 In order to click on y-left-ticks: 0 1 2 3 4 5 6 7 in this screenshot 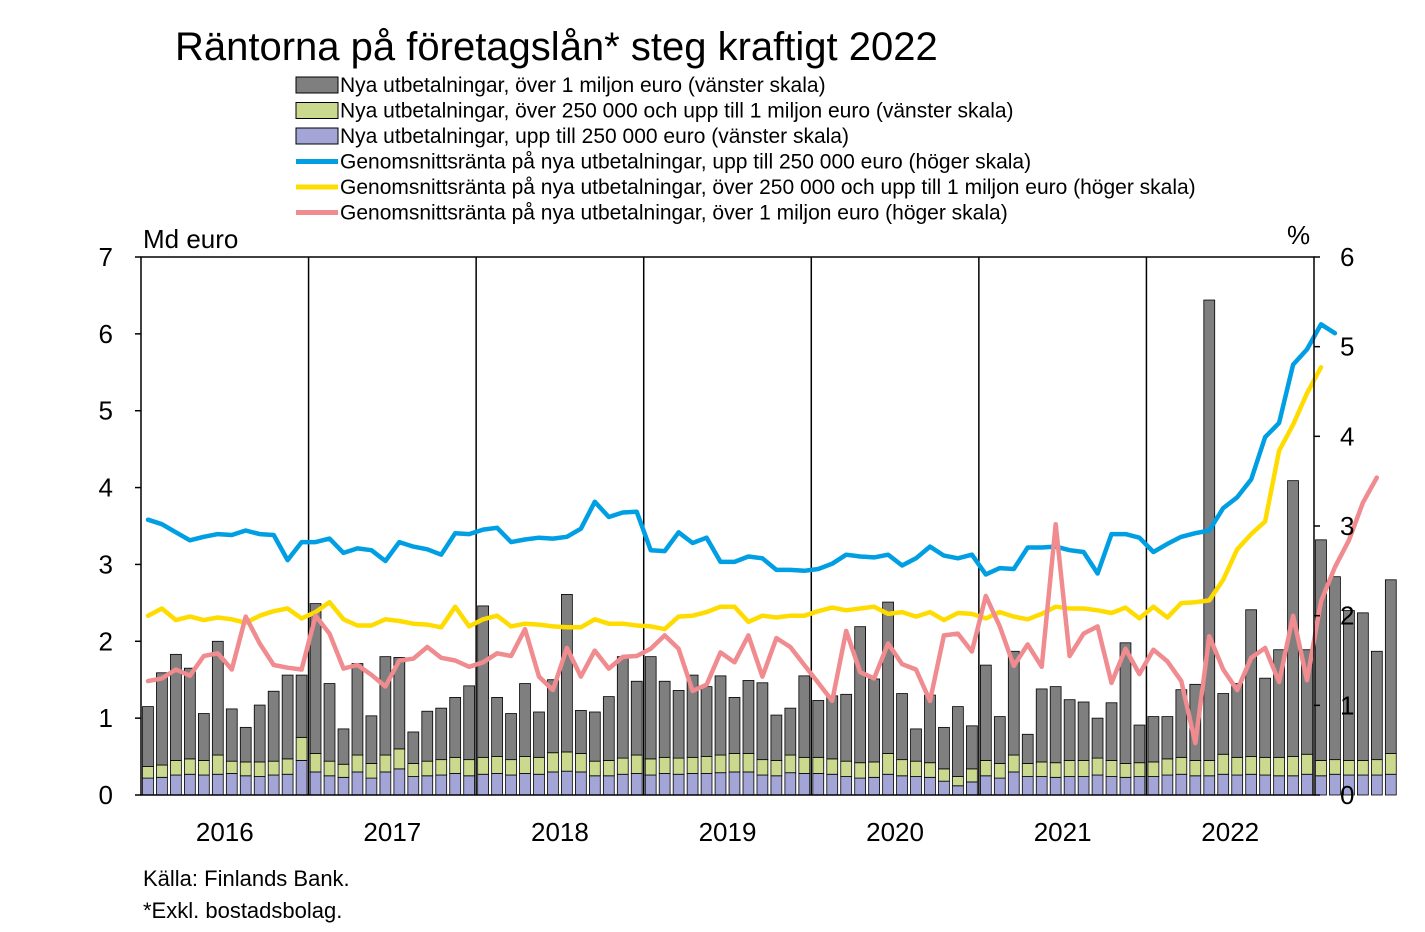, I will do `click(120, 526)`.